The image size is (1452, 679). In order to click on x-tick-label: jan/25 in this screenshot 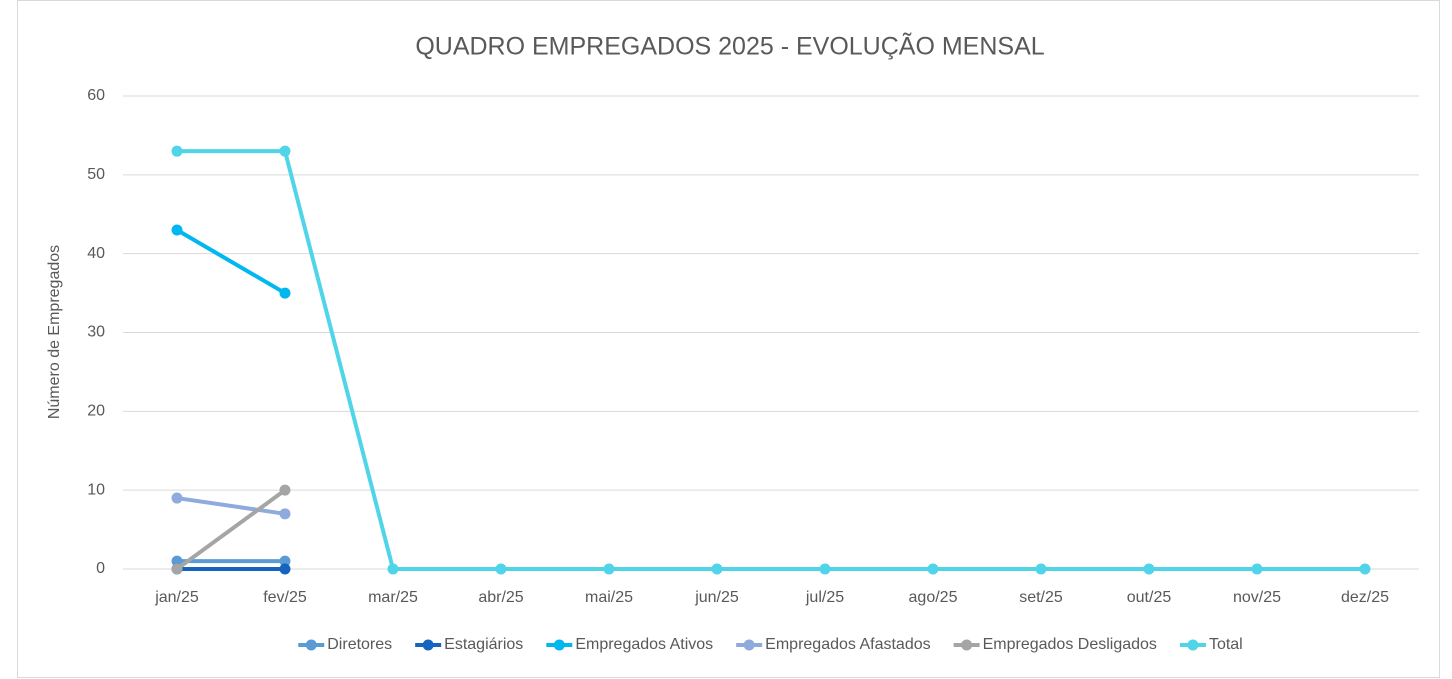, I will do `click(176, 597)`.